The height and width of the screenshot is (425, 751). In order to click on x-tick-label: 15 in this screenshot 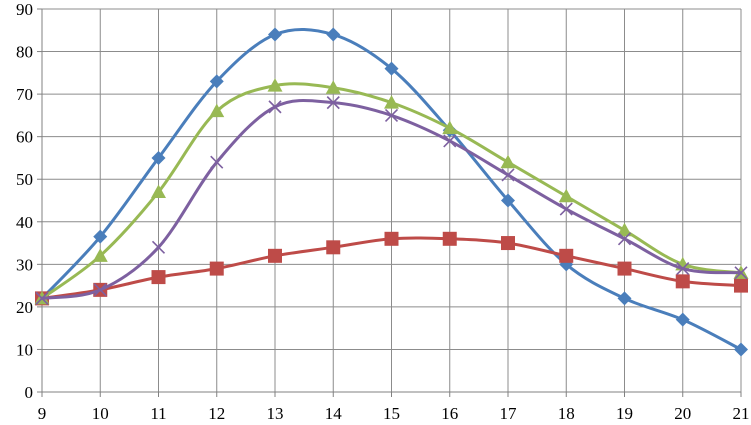, I will do `click(391, 413)`.